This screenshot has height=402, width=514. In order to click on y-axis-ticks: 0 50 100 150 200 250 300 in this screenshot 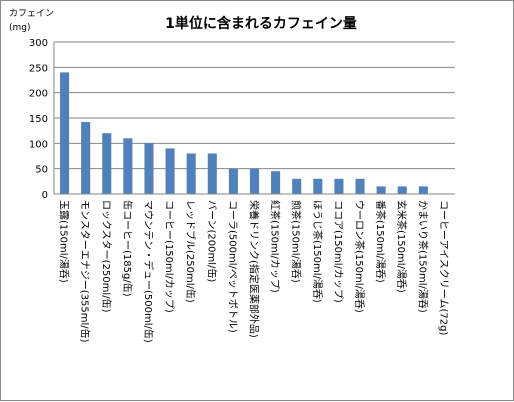, I will do `click(38, 119)`.